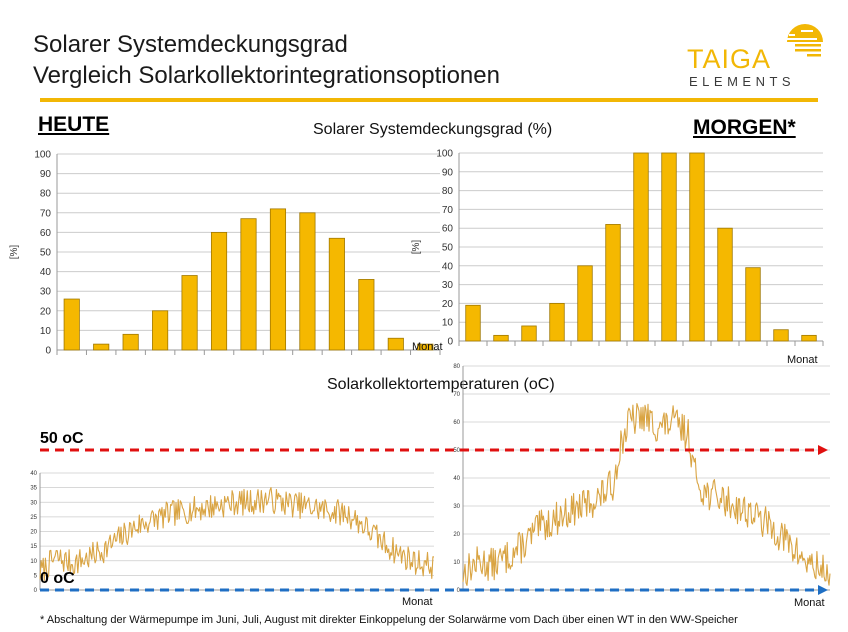 The image size is (848, 632). I want to click on heute-y-tick-label: 90, so click(46, 174).